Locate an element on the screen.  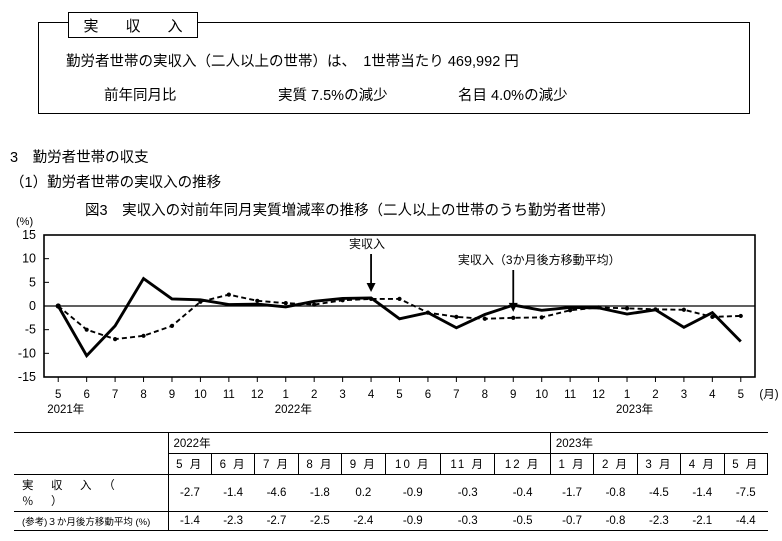
table-month-header: 3 月 is located at coordinates (659, 464).